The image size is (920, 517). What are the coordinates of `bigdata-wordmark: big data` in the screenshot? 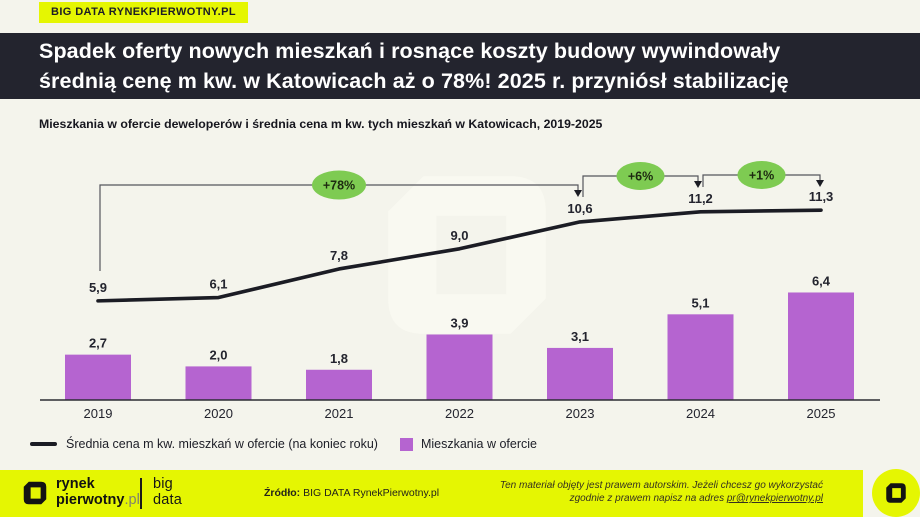 It's located at (168, 492).